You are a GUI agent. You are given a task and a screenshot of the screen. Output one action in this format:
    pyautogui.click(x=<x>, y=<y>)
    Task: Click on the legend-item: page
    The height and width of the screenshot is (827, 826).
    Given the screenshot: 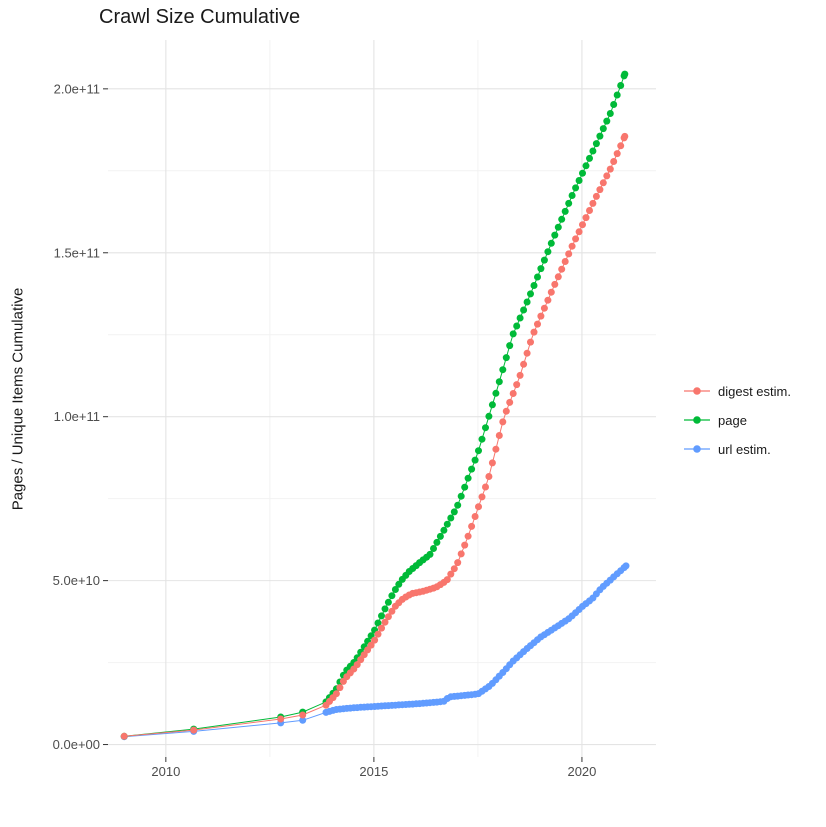 What is the action you would take?
    pyautogui.click(x=736, y=420)
    